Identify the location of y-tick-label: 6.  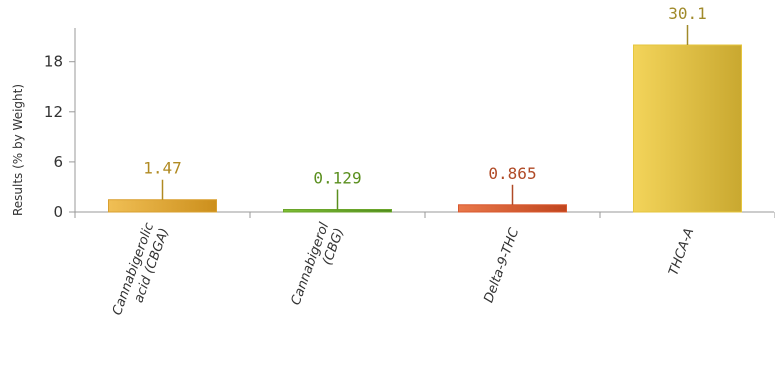
(58, 162).